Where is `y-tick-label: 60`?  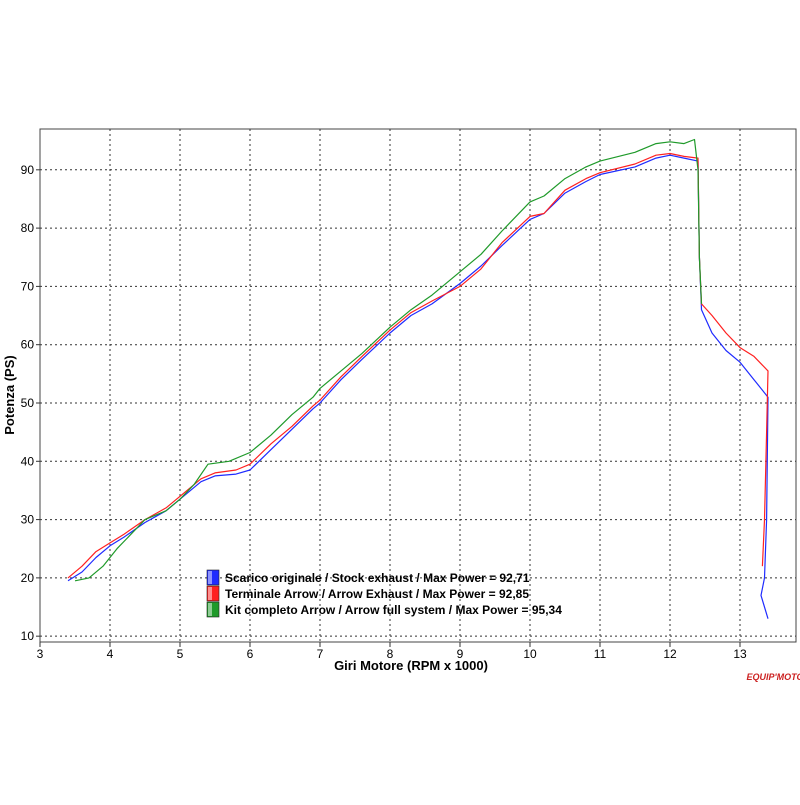
y-tick-label: 60 is located at coordinates (28, 345).